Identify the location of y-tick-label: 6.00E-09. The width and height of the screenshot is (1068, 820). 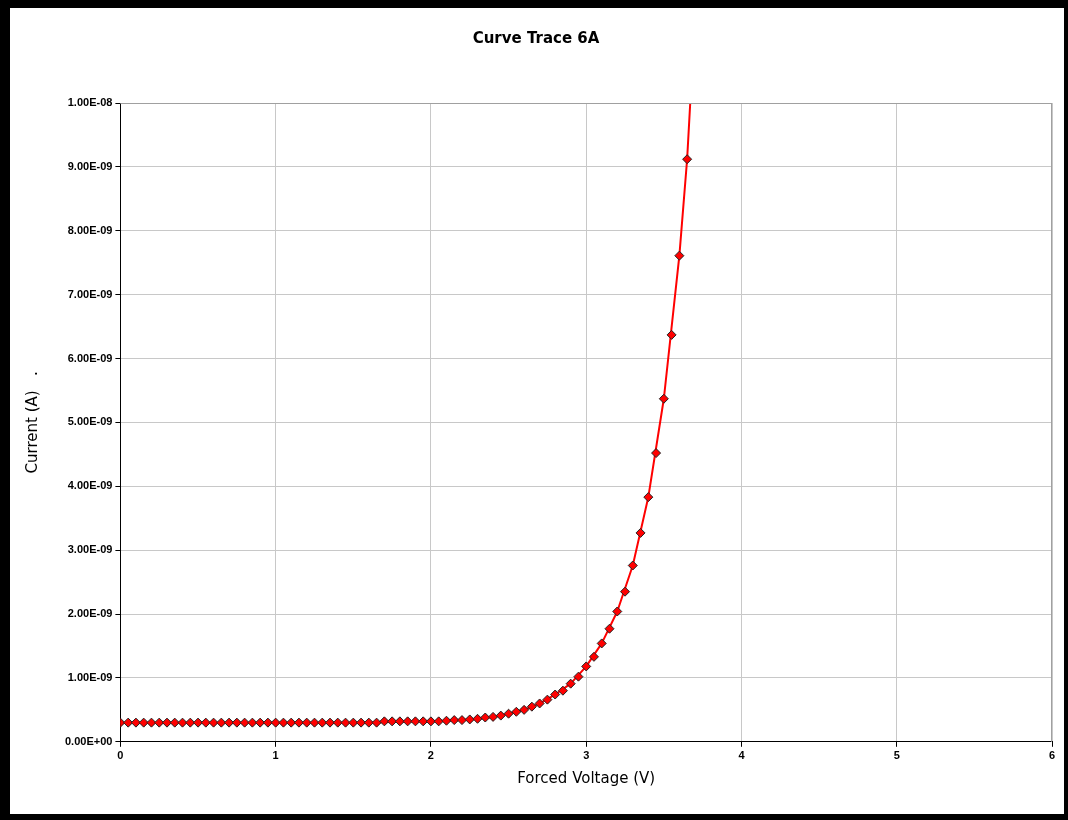
(90, 357).